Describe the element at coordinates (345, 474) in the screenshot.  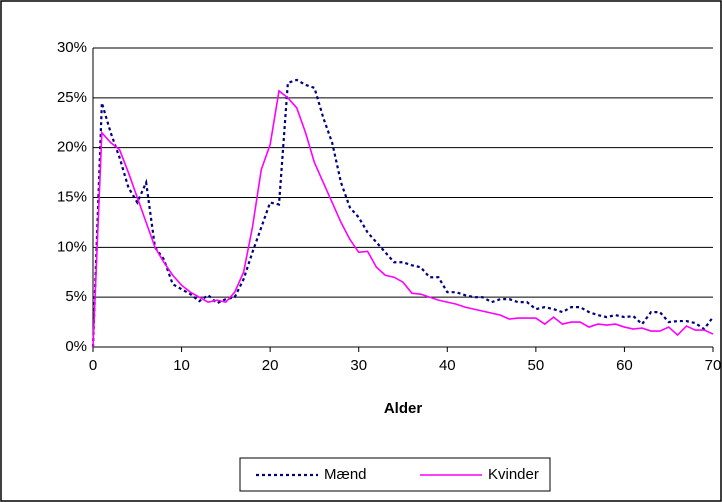
I see `legend-label: Mænd` at that location.